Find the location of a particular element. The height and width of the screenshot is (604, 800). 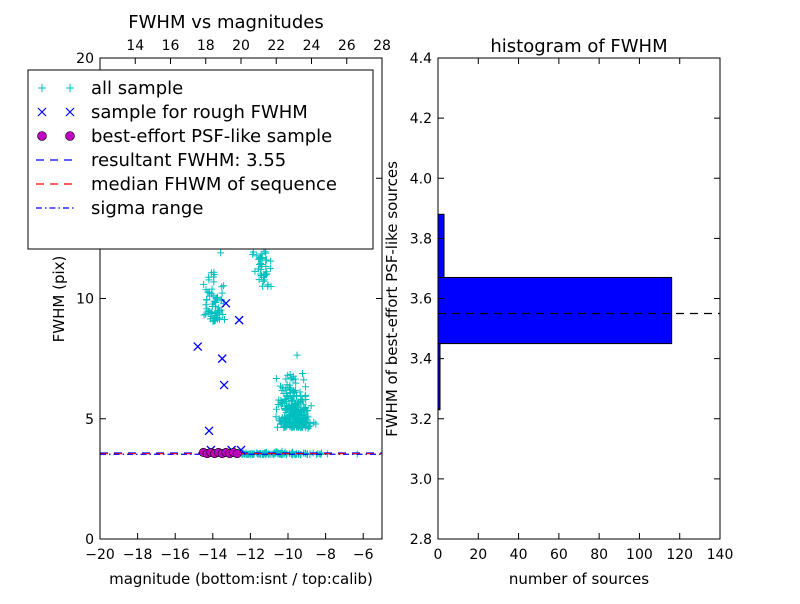

x-tick-label: 0 is located at coordinates (438, 555).